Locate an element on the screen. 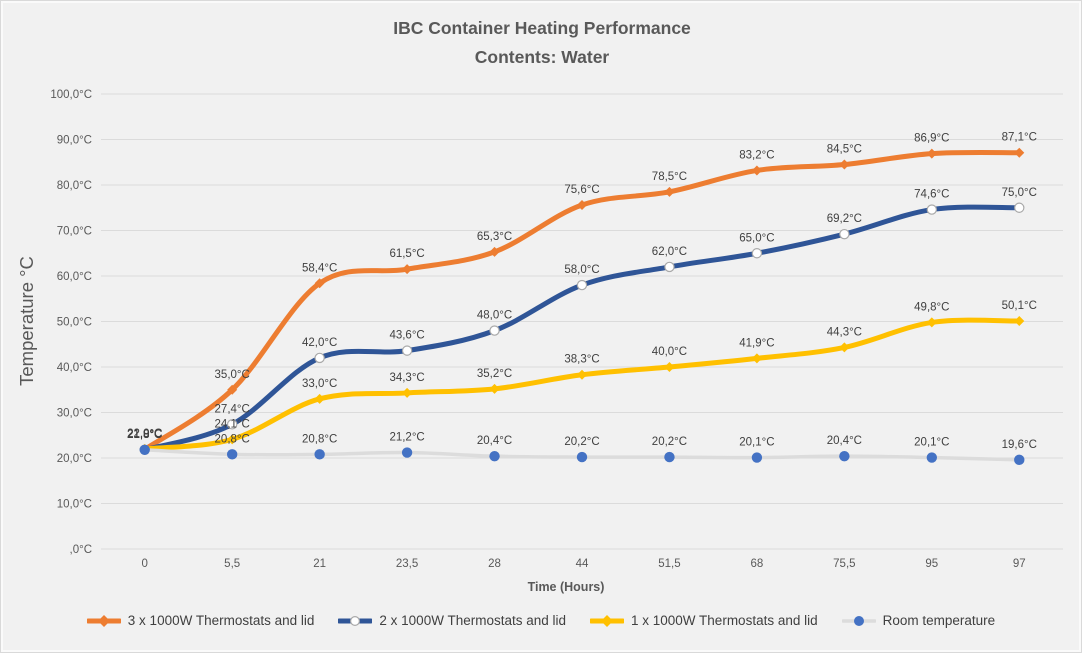 This screenshot has width=1082, height=653. data-label: 44,3°C is located at coordinates (844, 332).